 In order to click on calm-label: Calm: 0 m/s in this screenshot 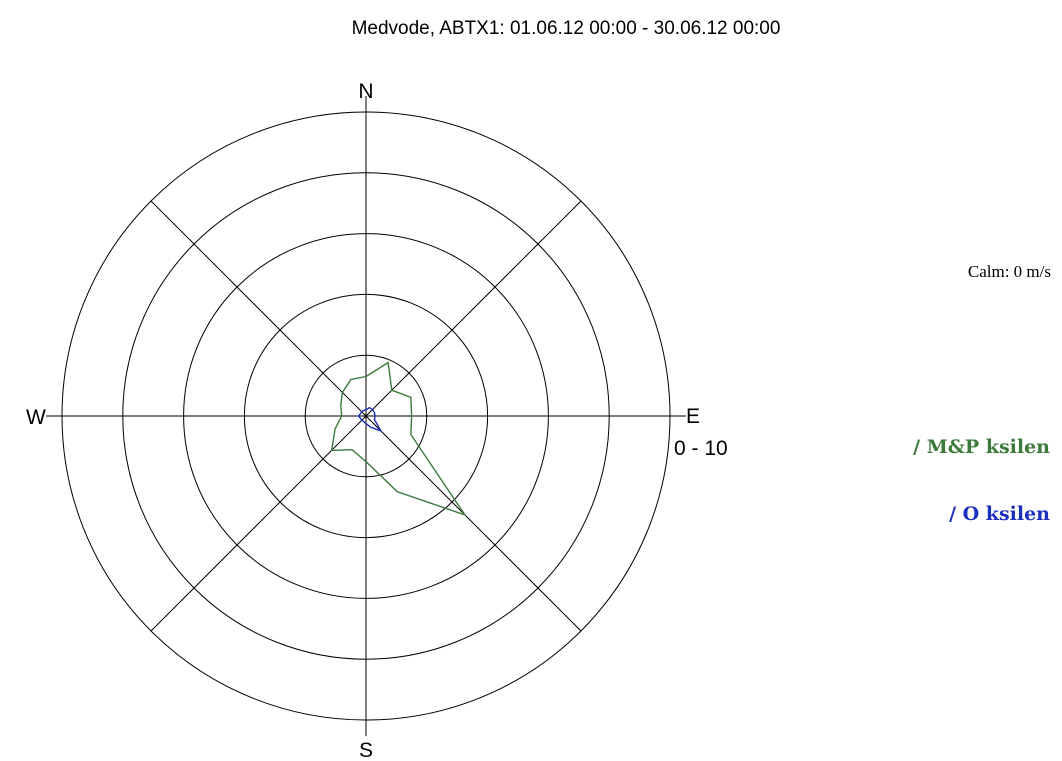, I will do `click(1009, 271)`.